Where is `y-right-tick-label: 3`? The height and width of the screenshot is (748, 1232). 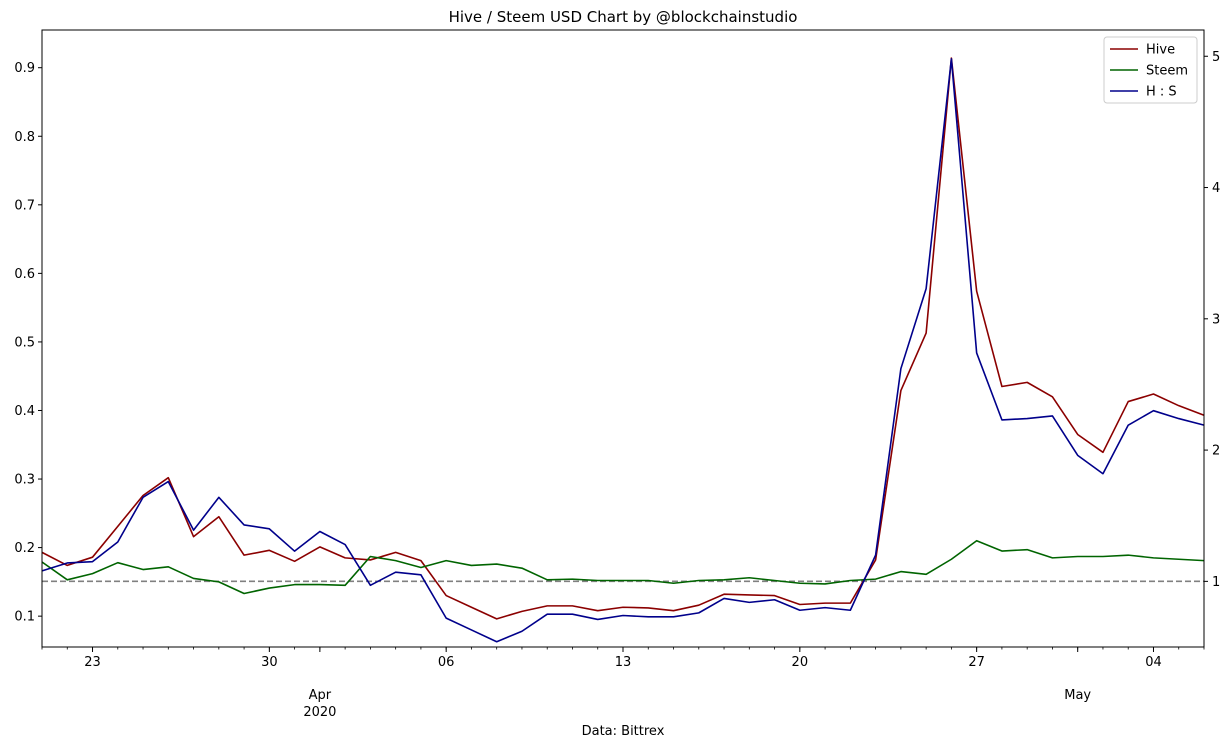 y-right-tick-label: 3 is located at coordinates (1216, 319).